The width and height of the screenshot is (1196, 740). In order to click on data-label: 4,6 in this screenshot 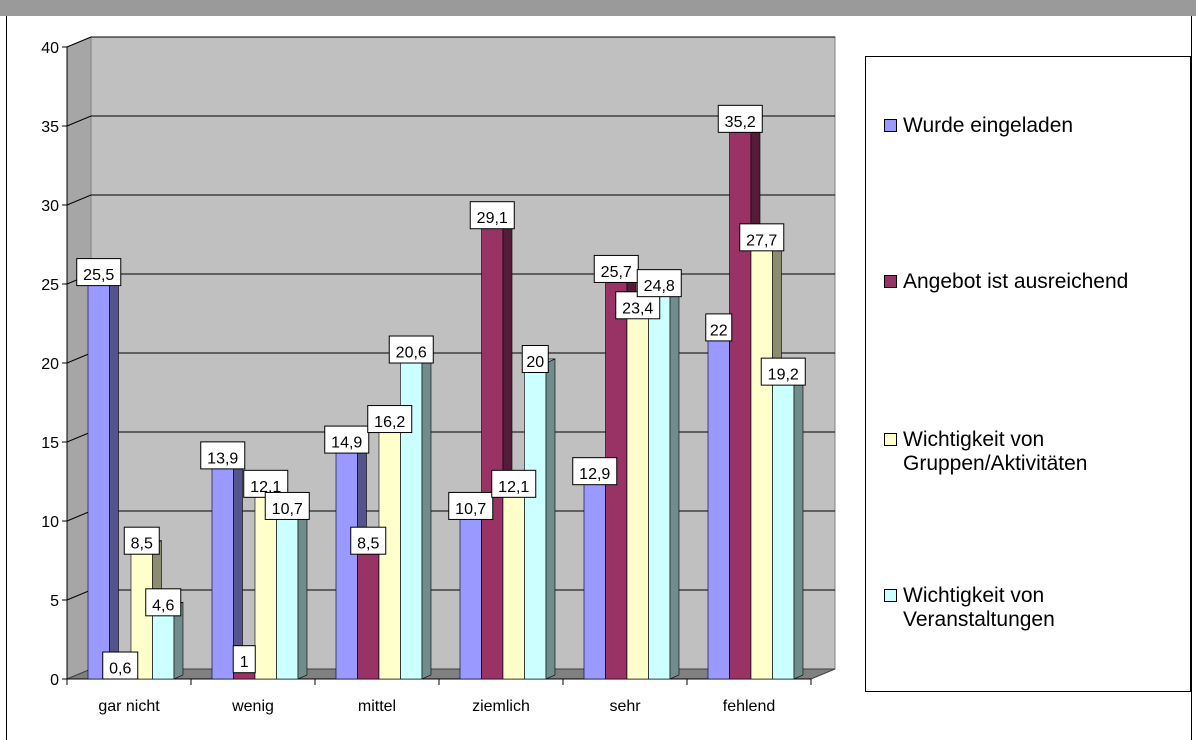, I will do `click(163, 602)`.